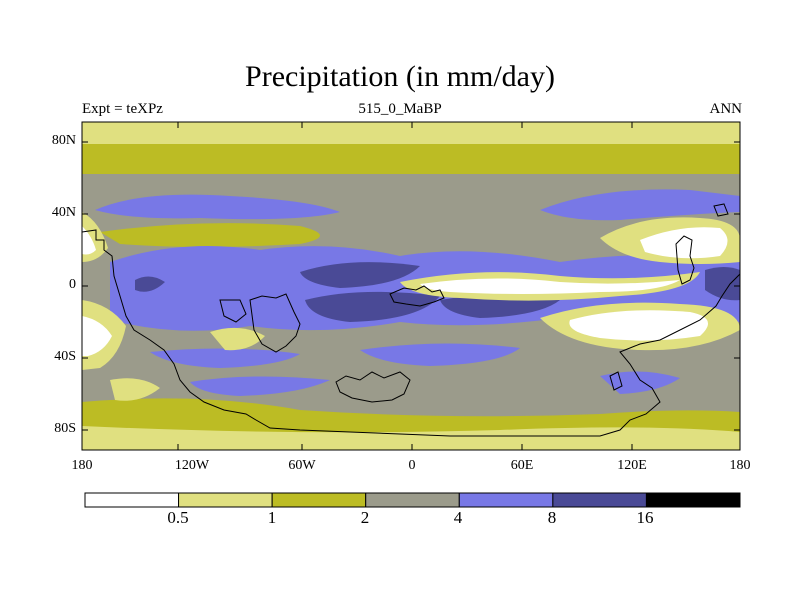 The image size is (800, 600). What do you see at coordinates (458, 517) in the screenshot?
I see `colorbar-label: 4` at bounding box center [458, 517].